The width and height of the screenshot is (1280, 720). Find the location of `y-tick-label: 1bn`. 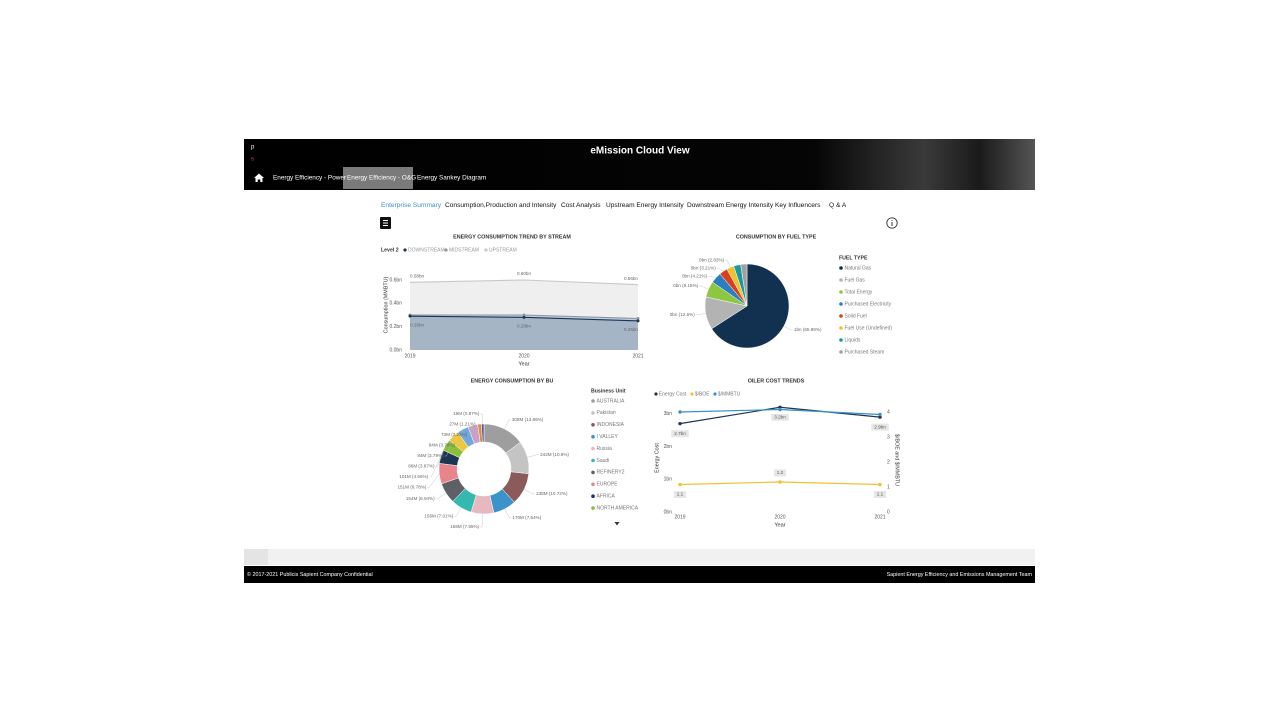

y-tick-label: 1bn is located at coordinates (668, 480).